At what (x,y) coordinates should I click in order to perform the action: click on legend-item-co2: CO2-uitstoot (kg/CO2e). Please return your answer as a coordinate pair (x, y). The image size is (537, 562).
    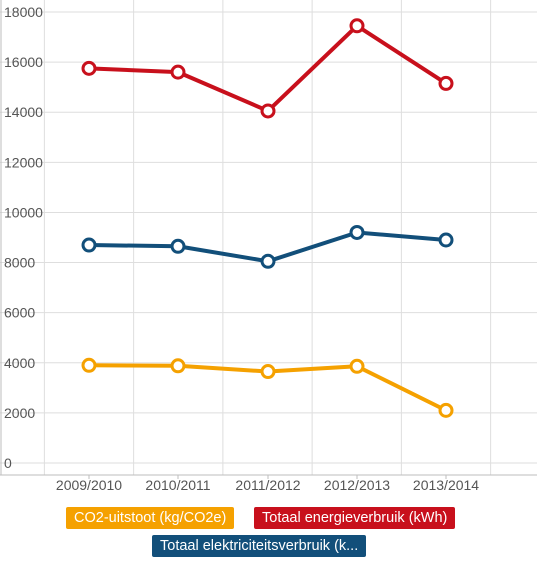
    Looking at the image, I should click on (150, 518).